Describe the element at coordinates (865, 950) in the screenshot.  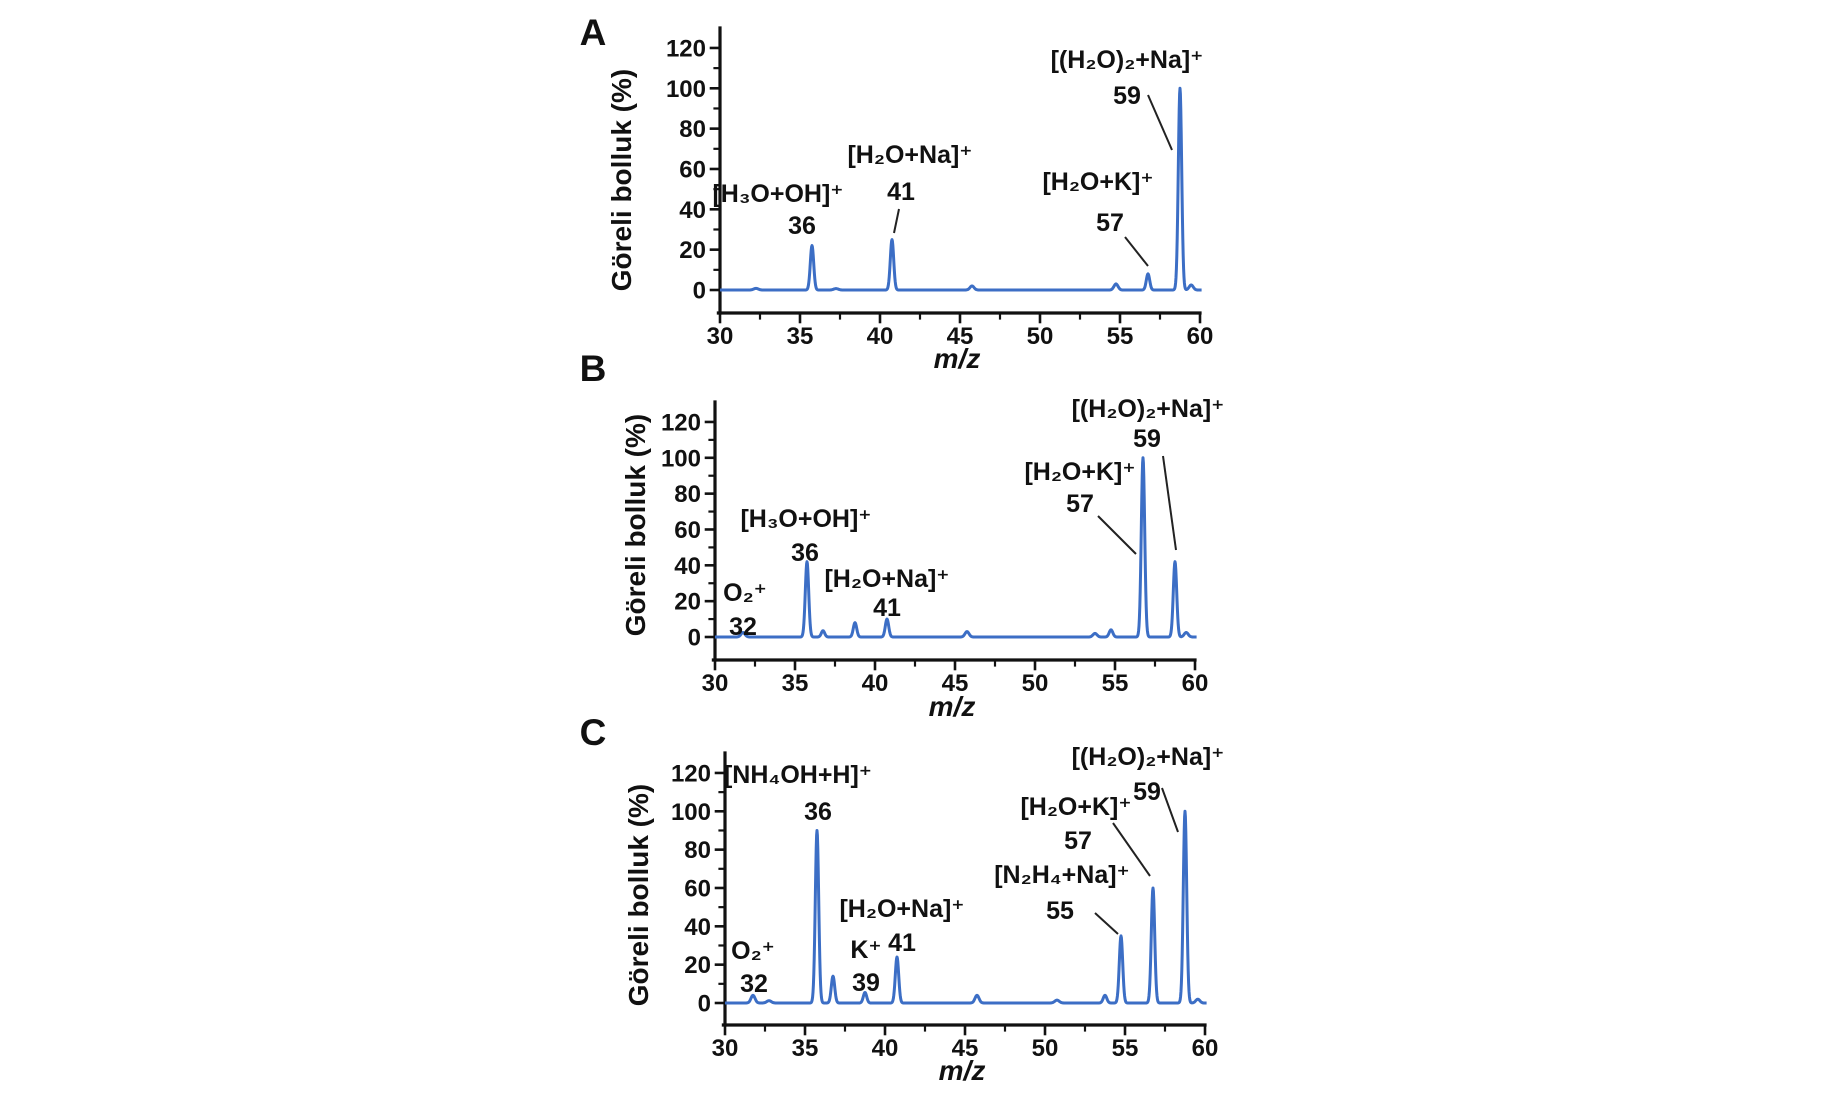
I see `peak-annotation: K⁺` at that location.